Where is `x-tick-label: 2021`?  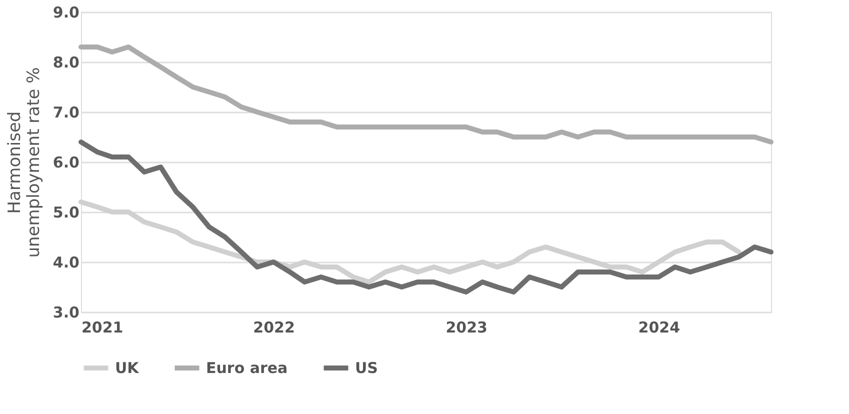 x-tick-label: 2021 is located at coordinates (103, 327).